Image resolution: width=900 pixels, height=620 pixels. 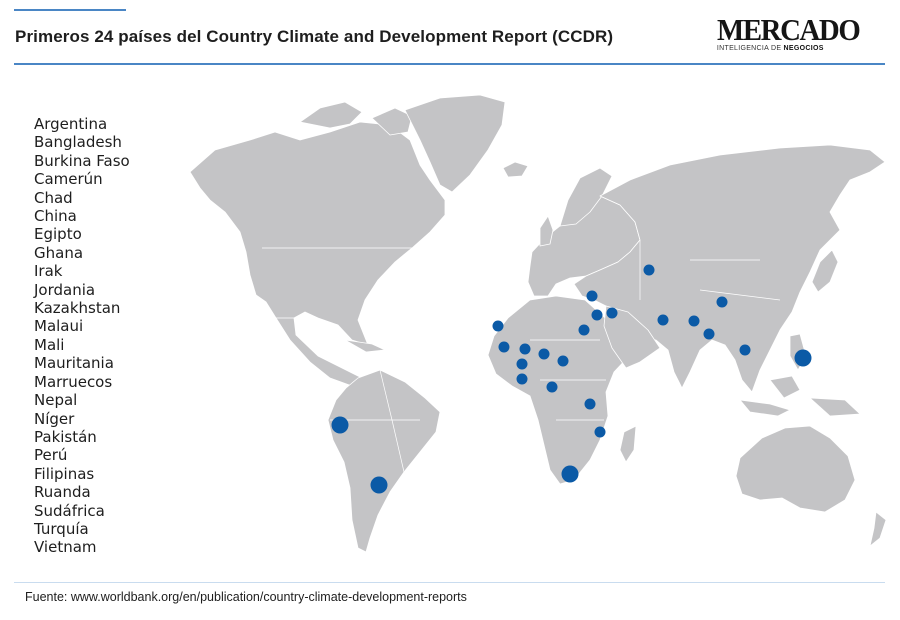 What do you see at coordinates (48, 271) in the screenshot?
I see `country-list-item: Irak` at bounding box center [48, 271].